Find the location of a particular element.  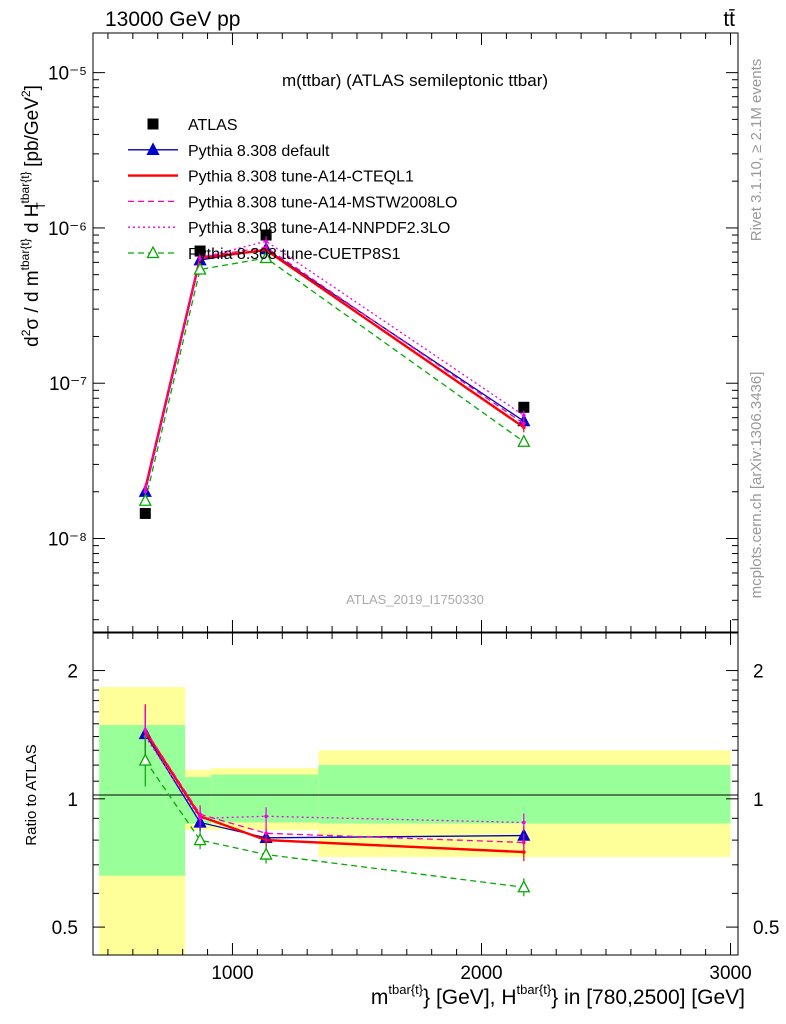

legend-label-atlas: ATLAS is located at coordinates (213, 125).